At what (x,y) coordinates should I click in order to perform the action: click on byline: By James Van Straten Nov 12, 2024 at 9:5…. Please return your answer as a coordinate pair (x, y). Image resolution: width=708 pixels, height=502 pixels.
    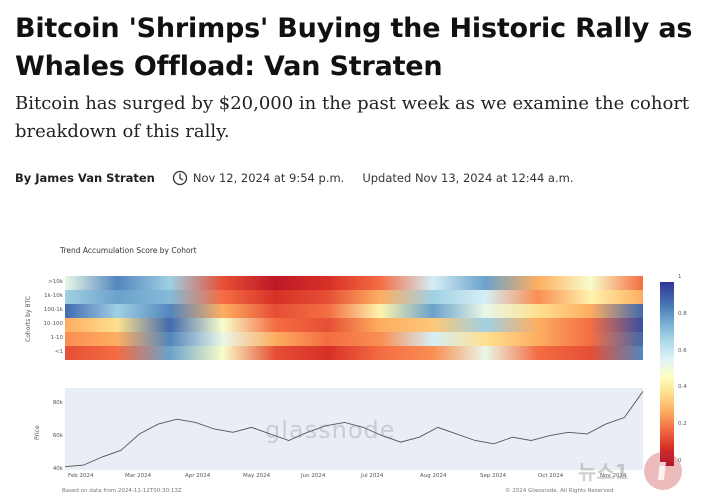
    Looking at the image, I should click on (355, 178).